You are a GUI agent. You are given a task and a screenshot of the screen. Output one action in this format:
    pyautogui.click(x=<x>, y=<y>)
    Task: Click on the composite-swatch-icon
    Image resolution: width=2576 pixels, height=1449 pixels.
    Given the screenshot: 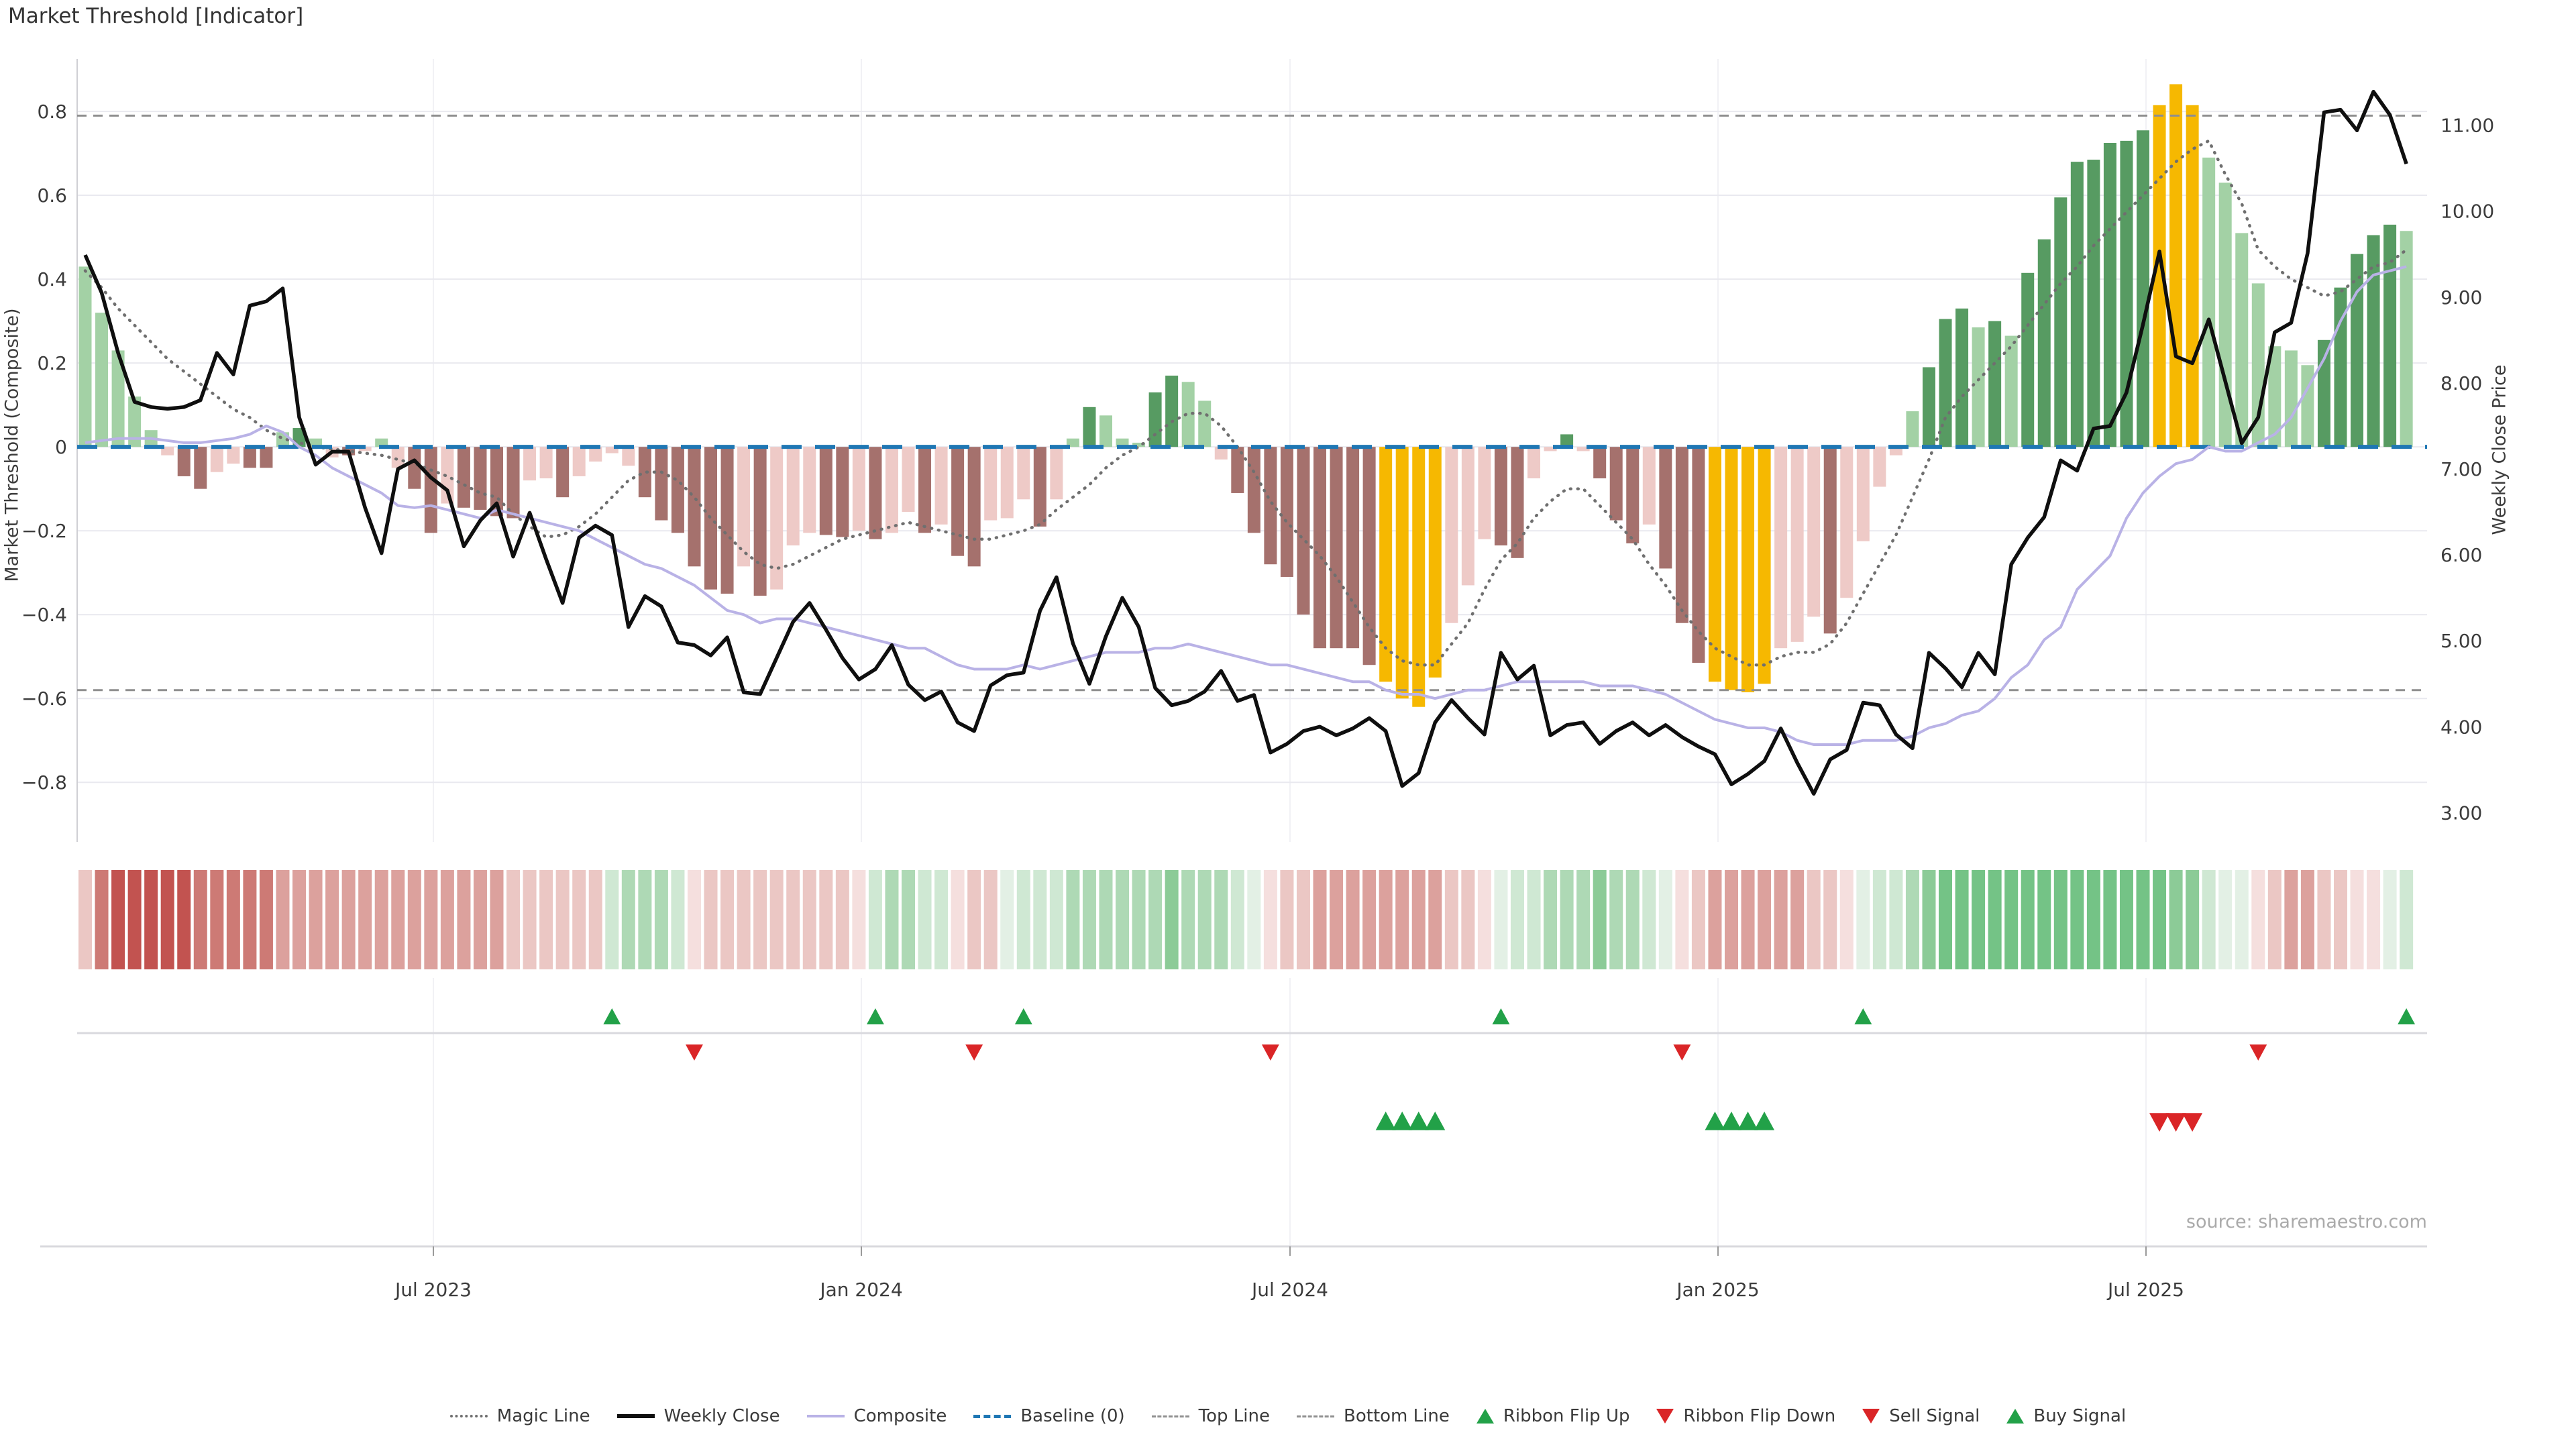 What is the action you would take?
    pyautogui.click(x=825, y=1416)
    